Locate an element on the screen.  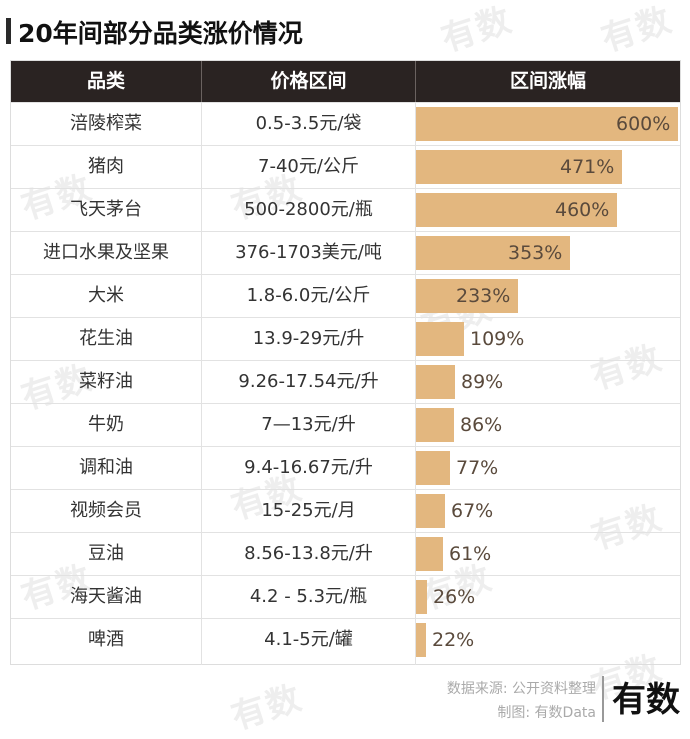
bar-value-label: 86% is located at coordinates (481, 425).